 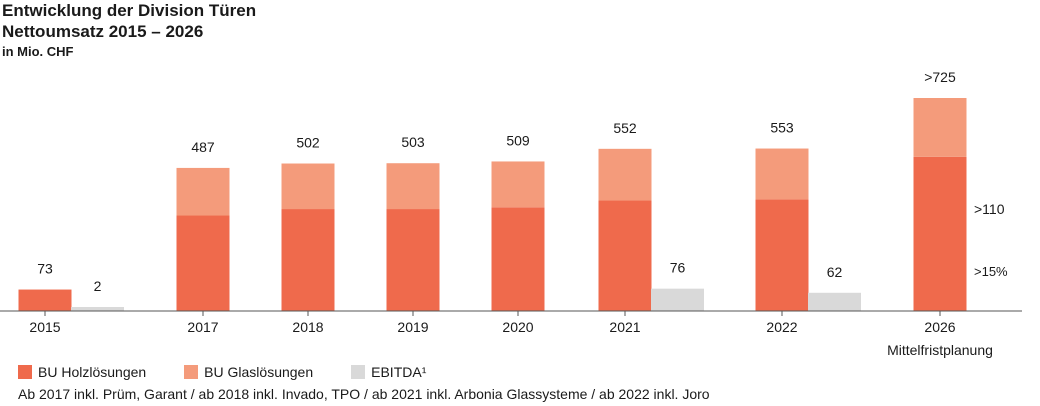 I want to click on legend: BU Holzlösungen BU Glaslösungen EBITDA¹, so click(x=241, y=372).